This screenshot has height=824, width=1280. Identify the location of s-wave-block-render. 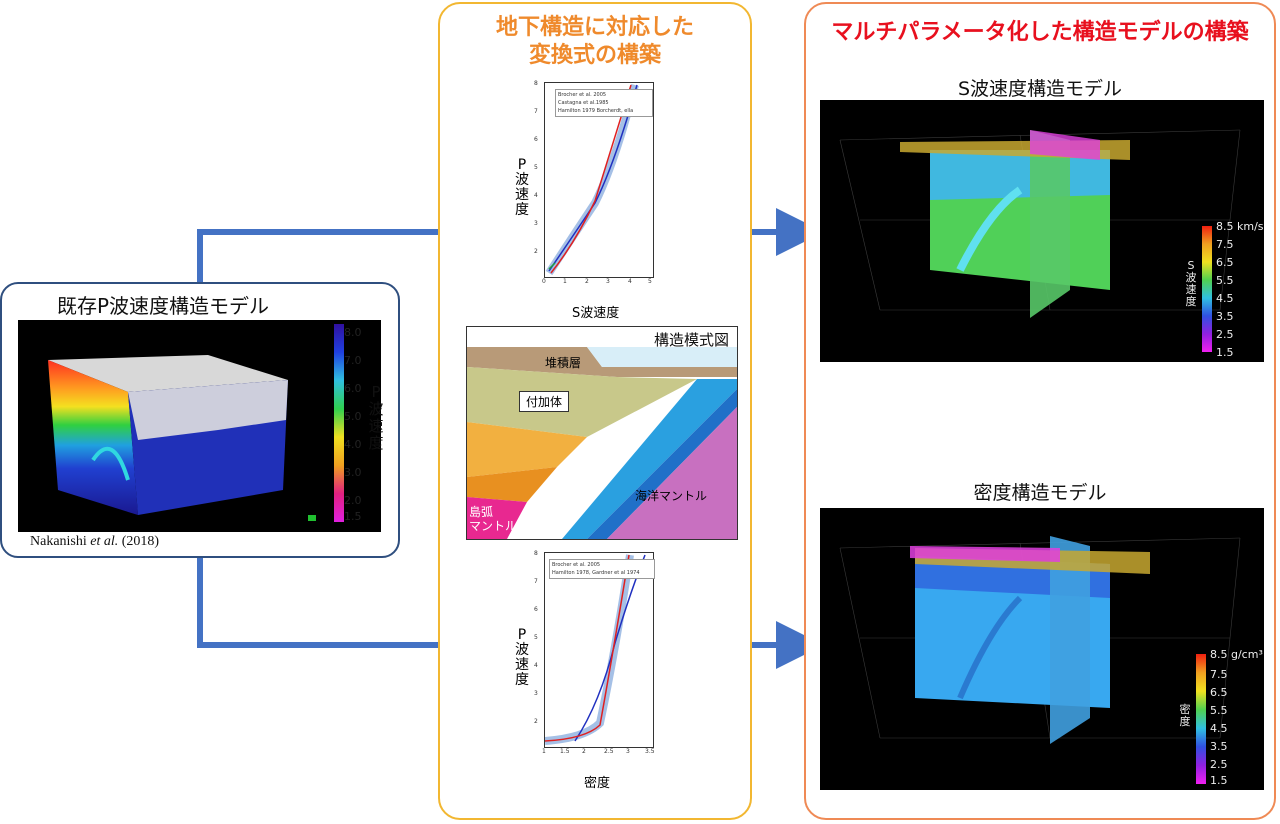
(1040, 223).